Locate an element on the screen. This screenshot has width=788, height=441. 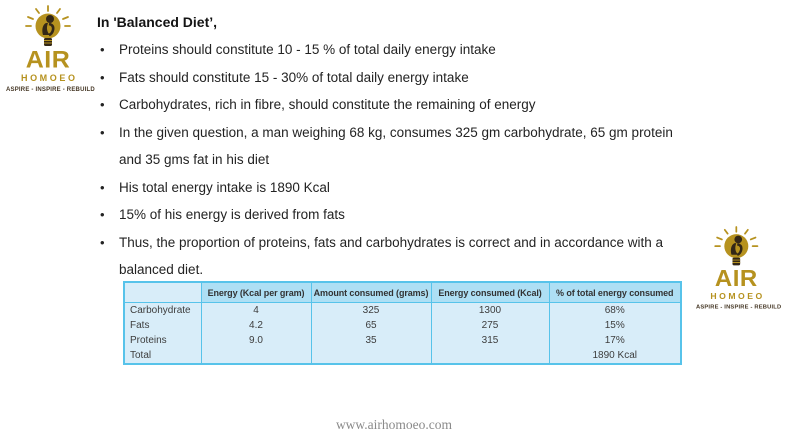
table-cell: 15% is located at coordinates (614, 325).